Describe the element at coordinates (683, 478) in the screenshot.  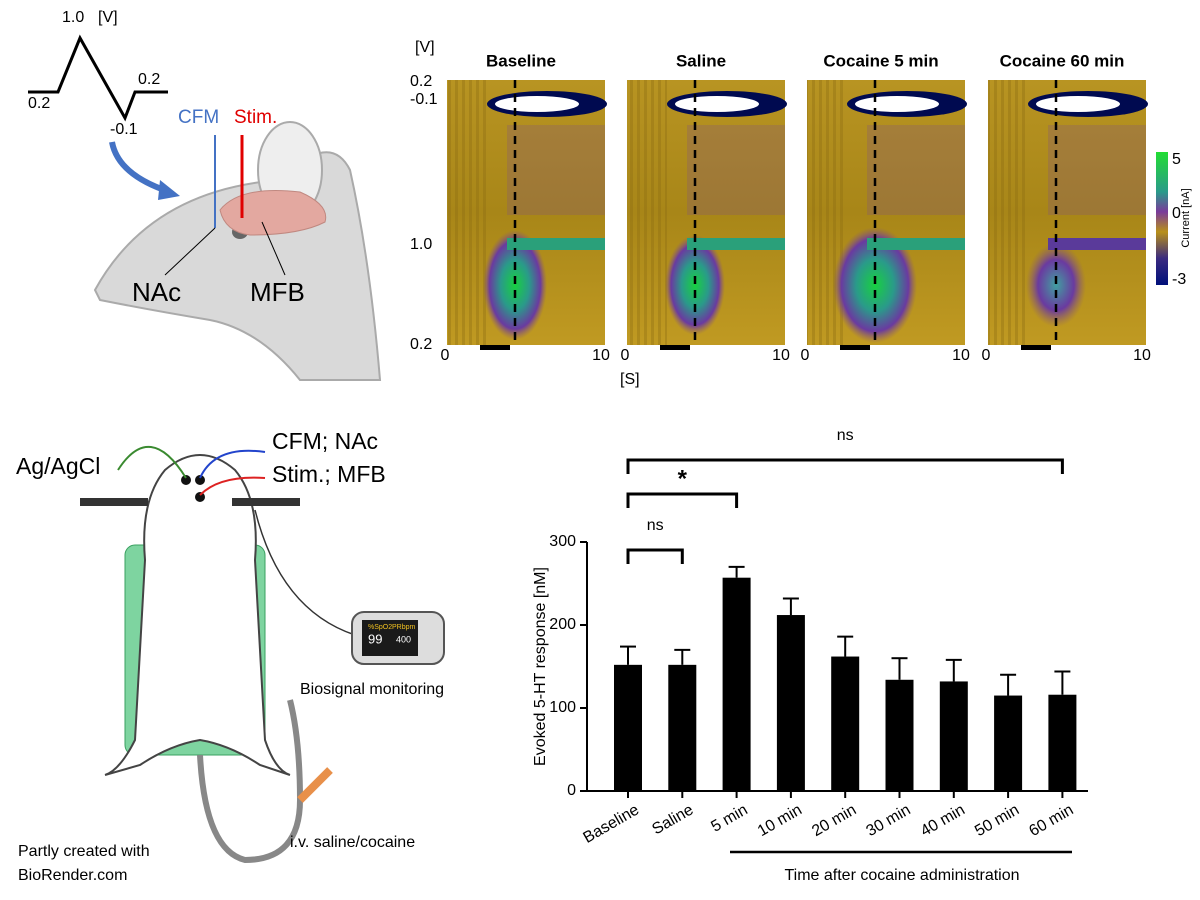
I see `significance-label: *` at that location.